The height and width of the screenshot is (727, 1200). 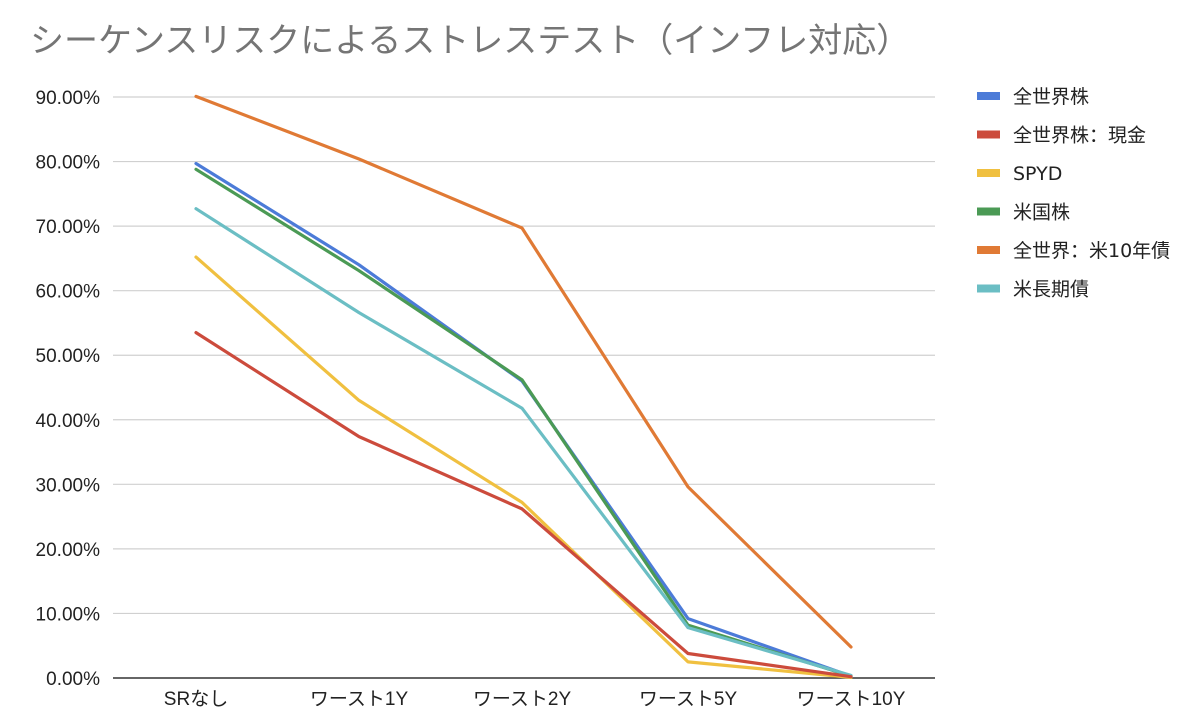 I want to click on x-tick-label: ワースト10Y, so click(x=851, y=699).